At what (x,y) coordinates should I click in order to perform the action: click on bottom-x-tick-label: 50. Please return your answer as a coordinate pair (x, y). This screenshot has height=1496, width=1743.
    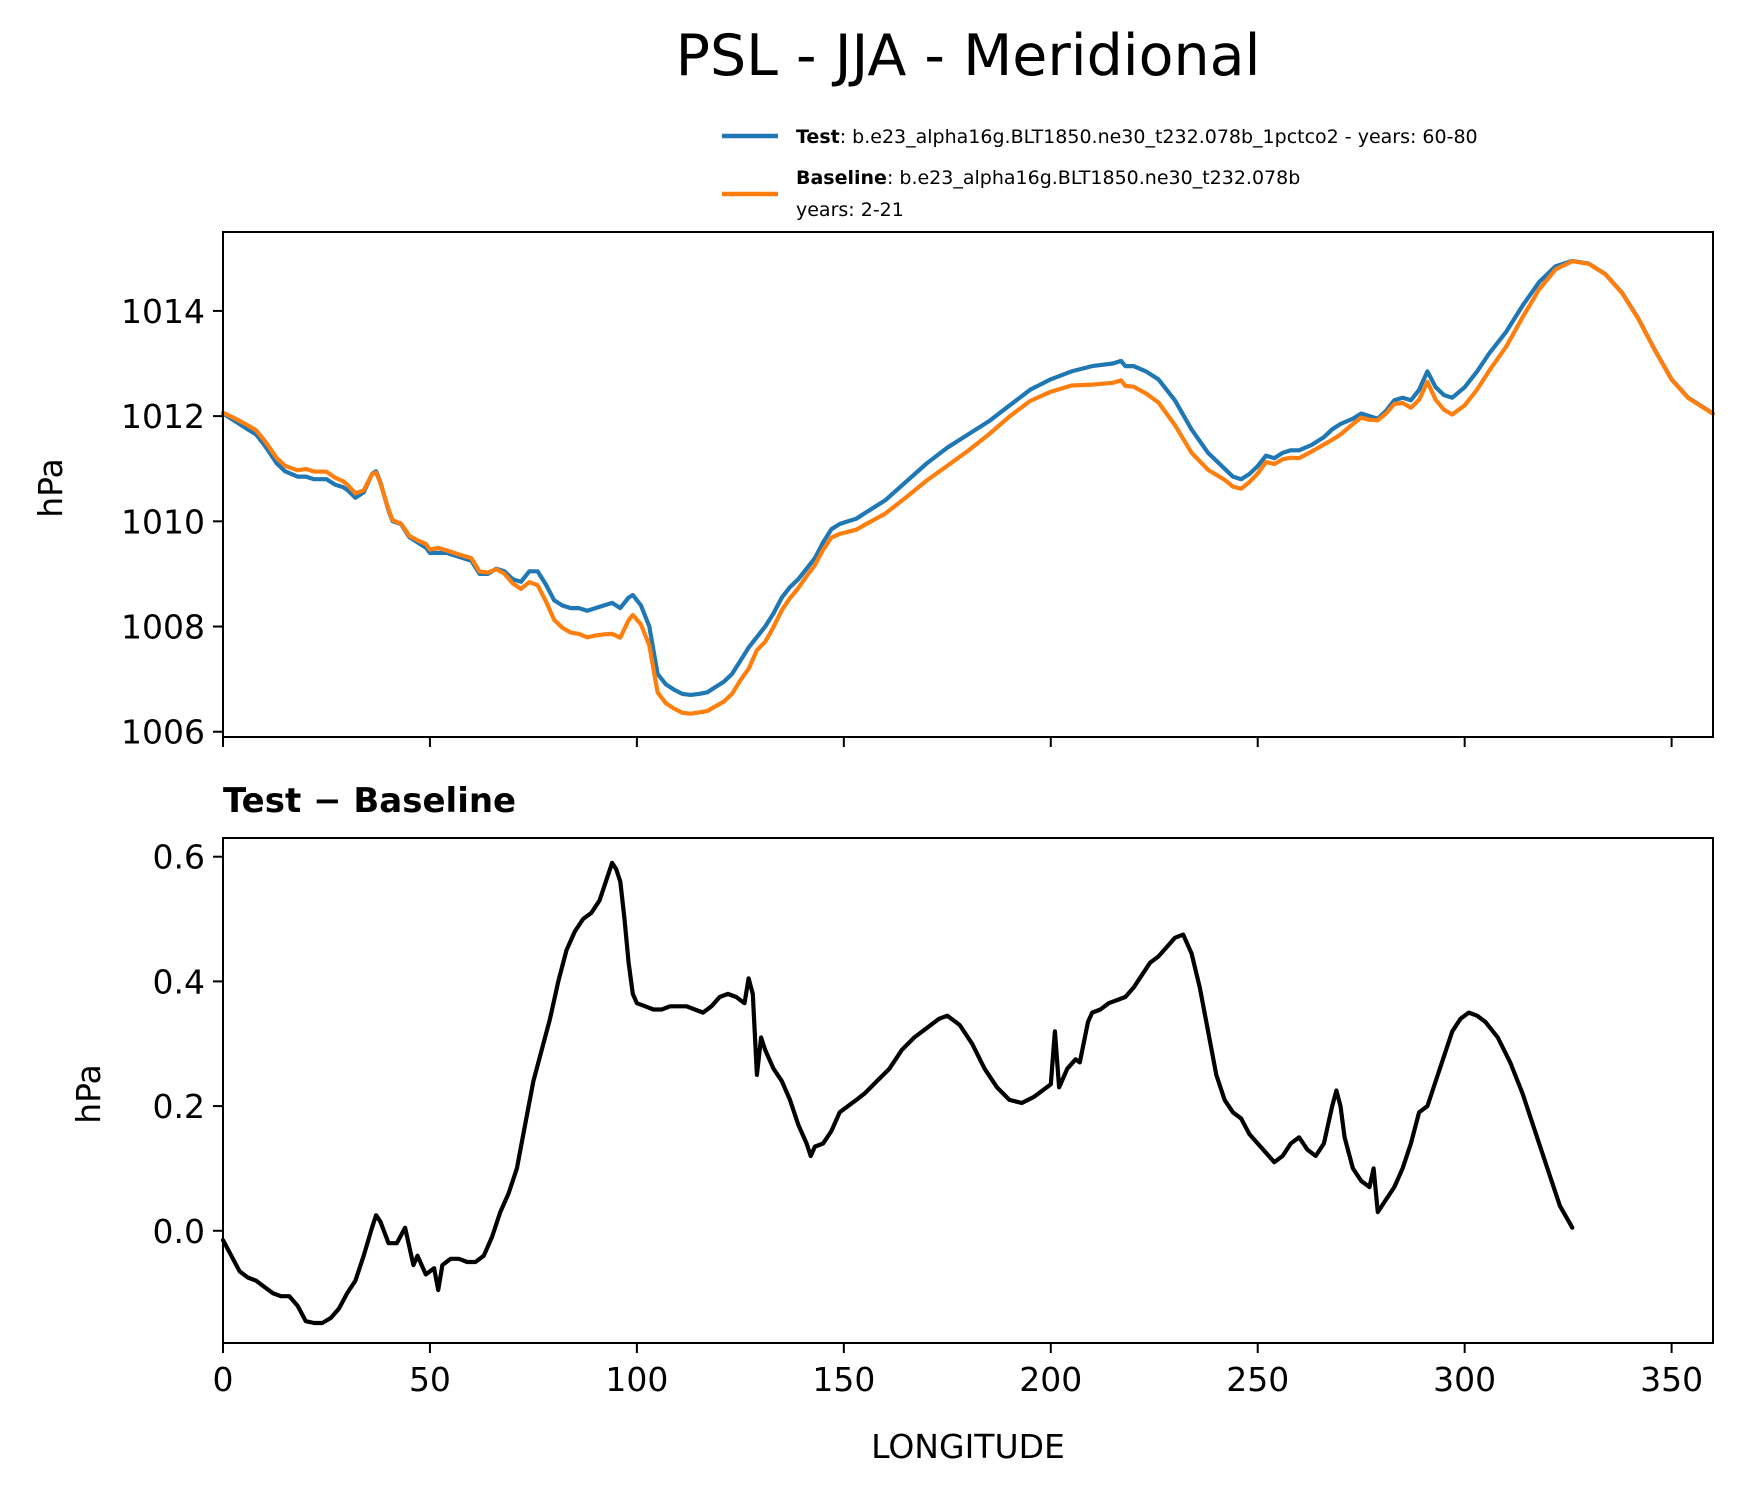
    Looking at the image, I should click on (430, 1379).